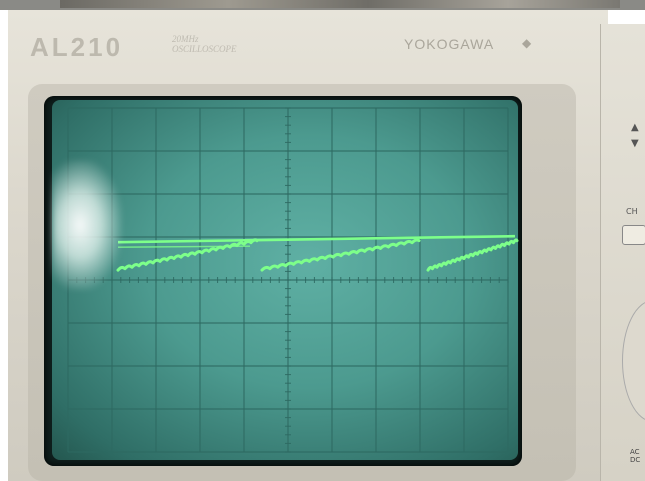 Image resolution: width=645 pixels, height=481 pixels. I want to click on trace-flat-line, so click(316, 239).